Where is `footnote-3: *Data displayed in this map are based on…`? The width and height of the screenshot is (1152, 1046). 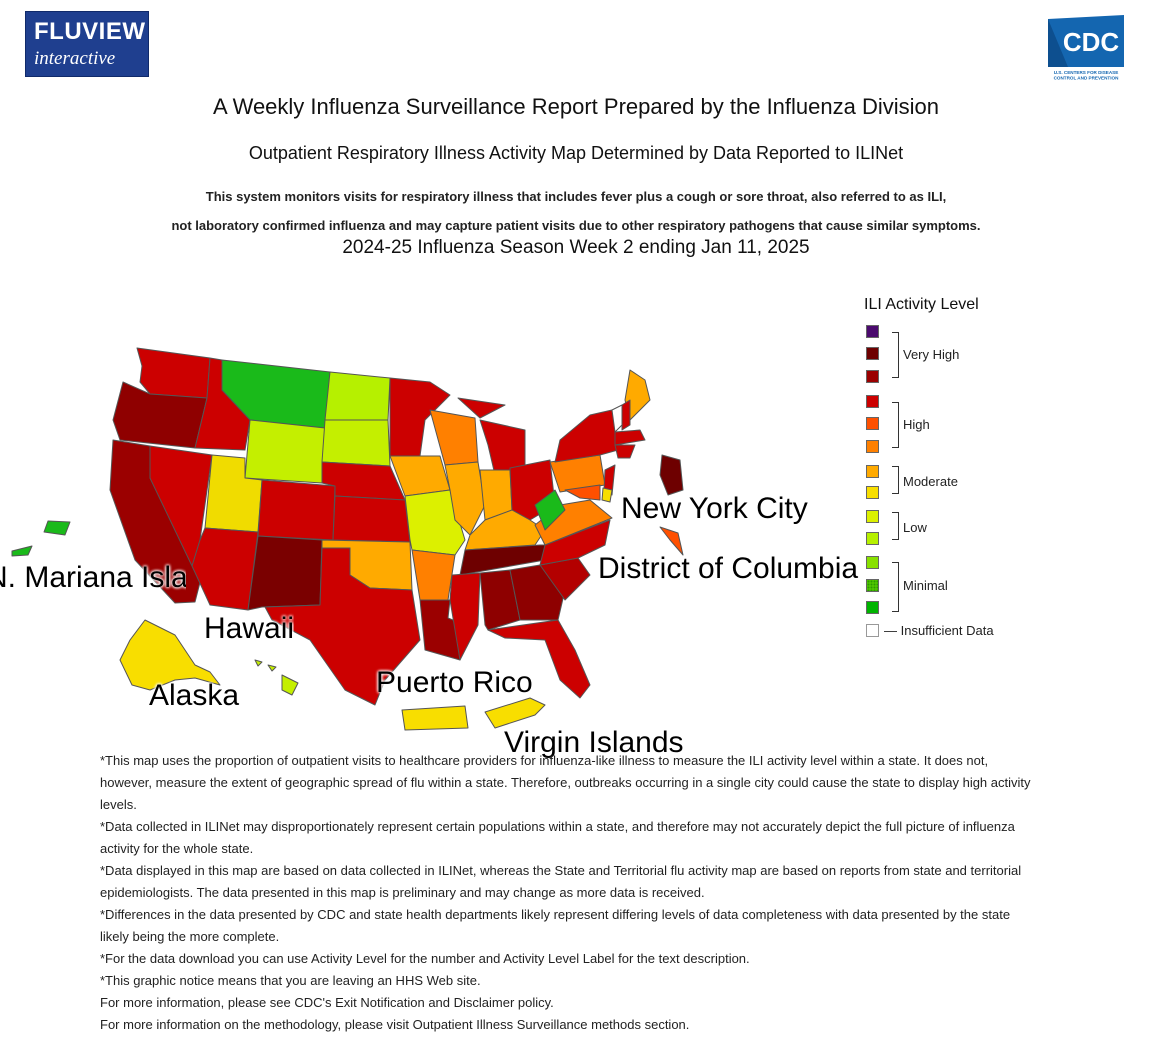 footnote-3: *Data displayed in this map are based on… is located at coordinates (561, 881).